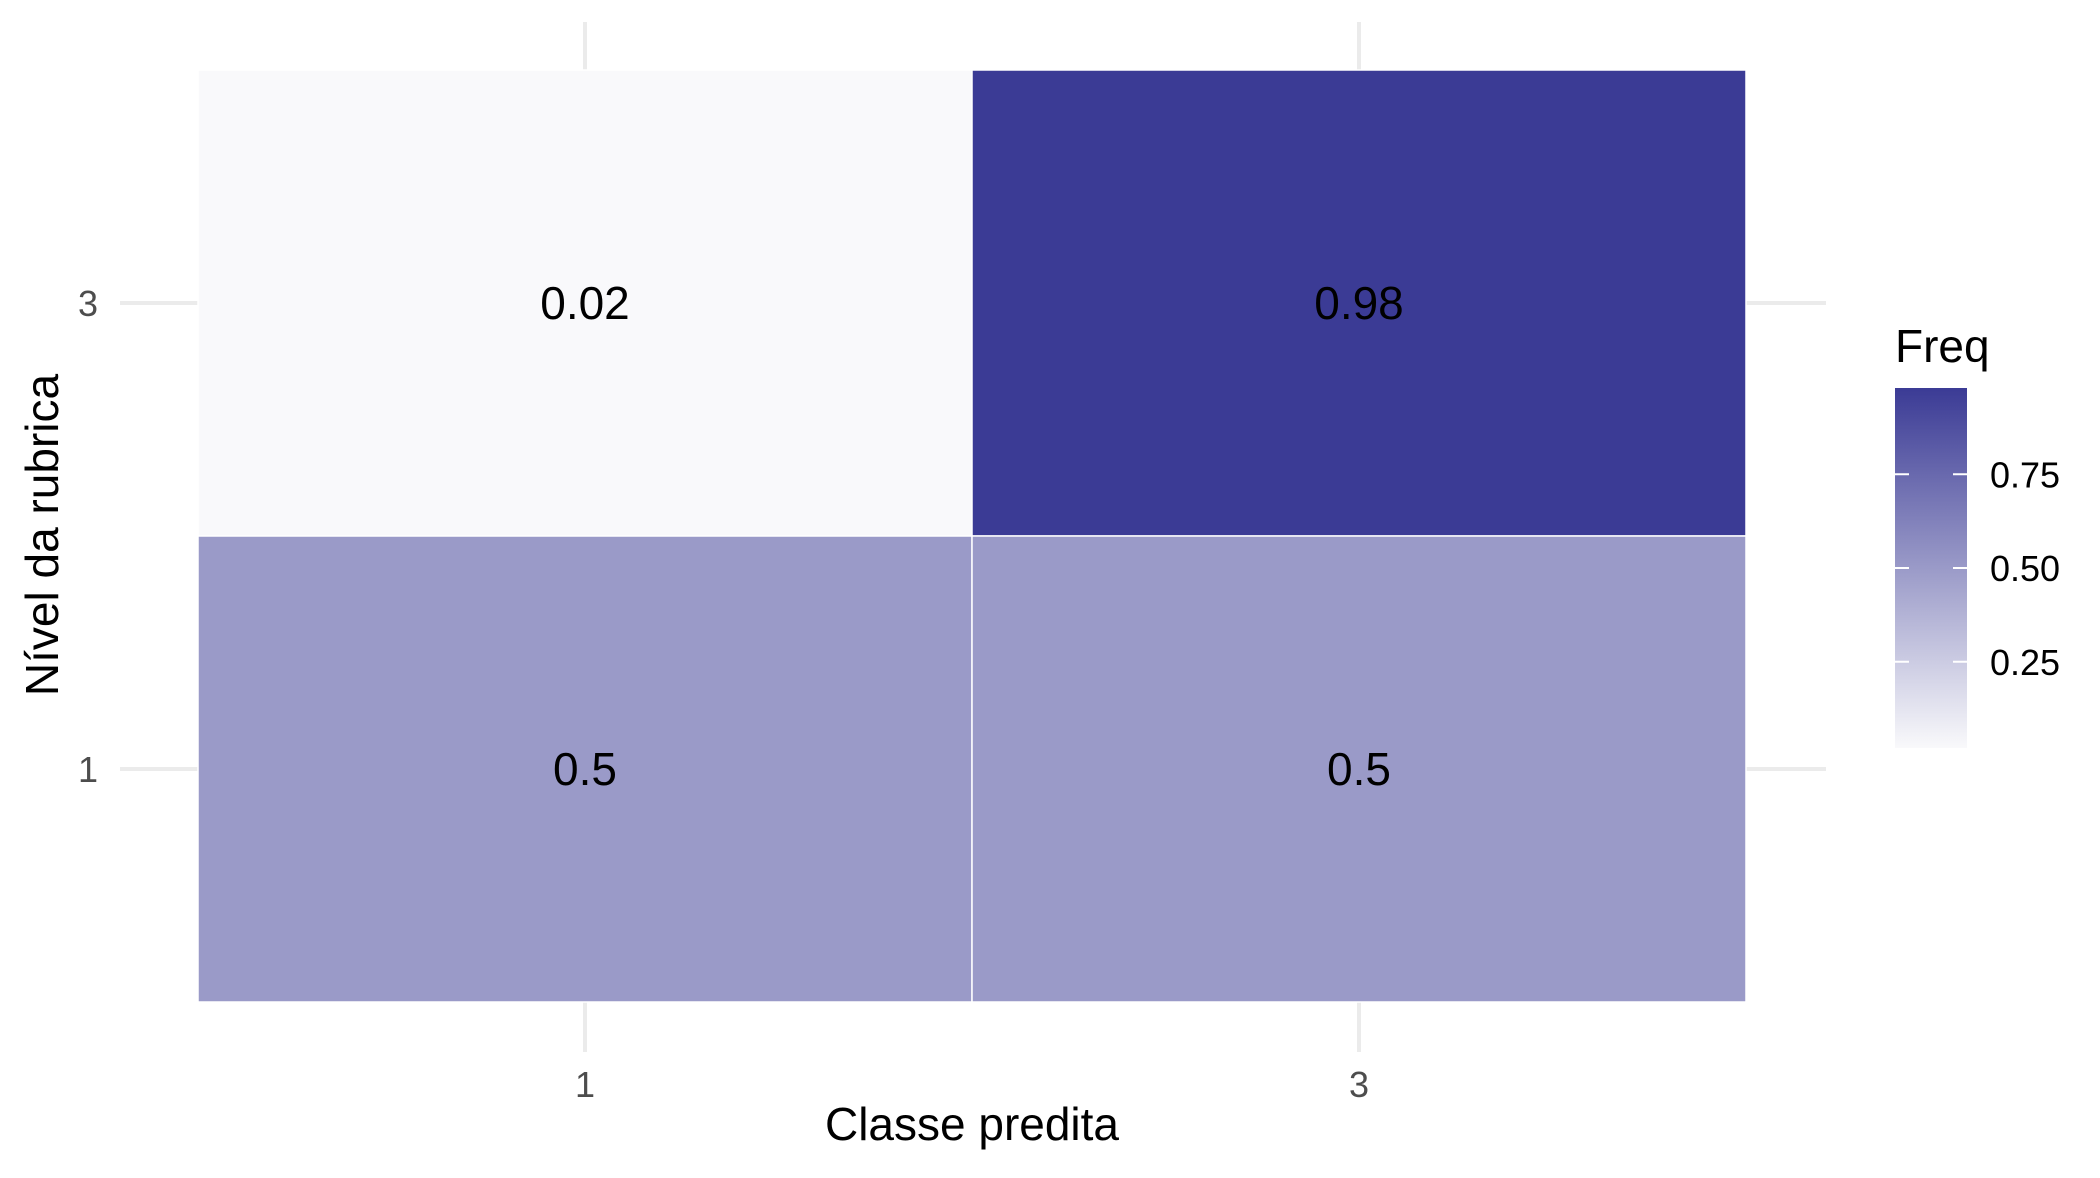  I want to click on x-tick-label: 3, so click(1359, 1084).